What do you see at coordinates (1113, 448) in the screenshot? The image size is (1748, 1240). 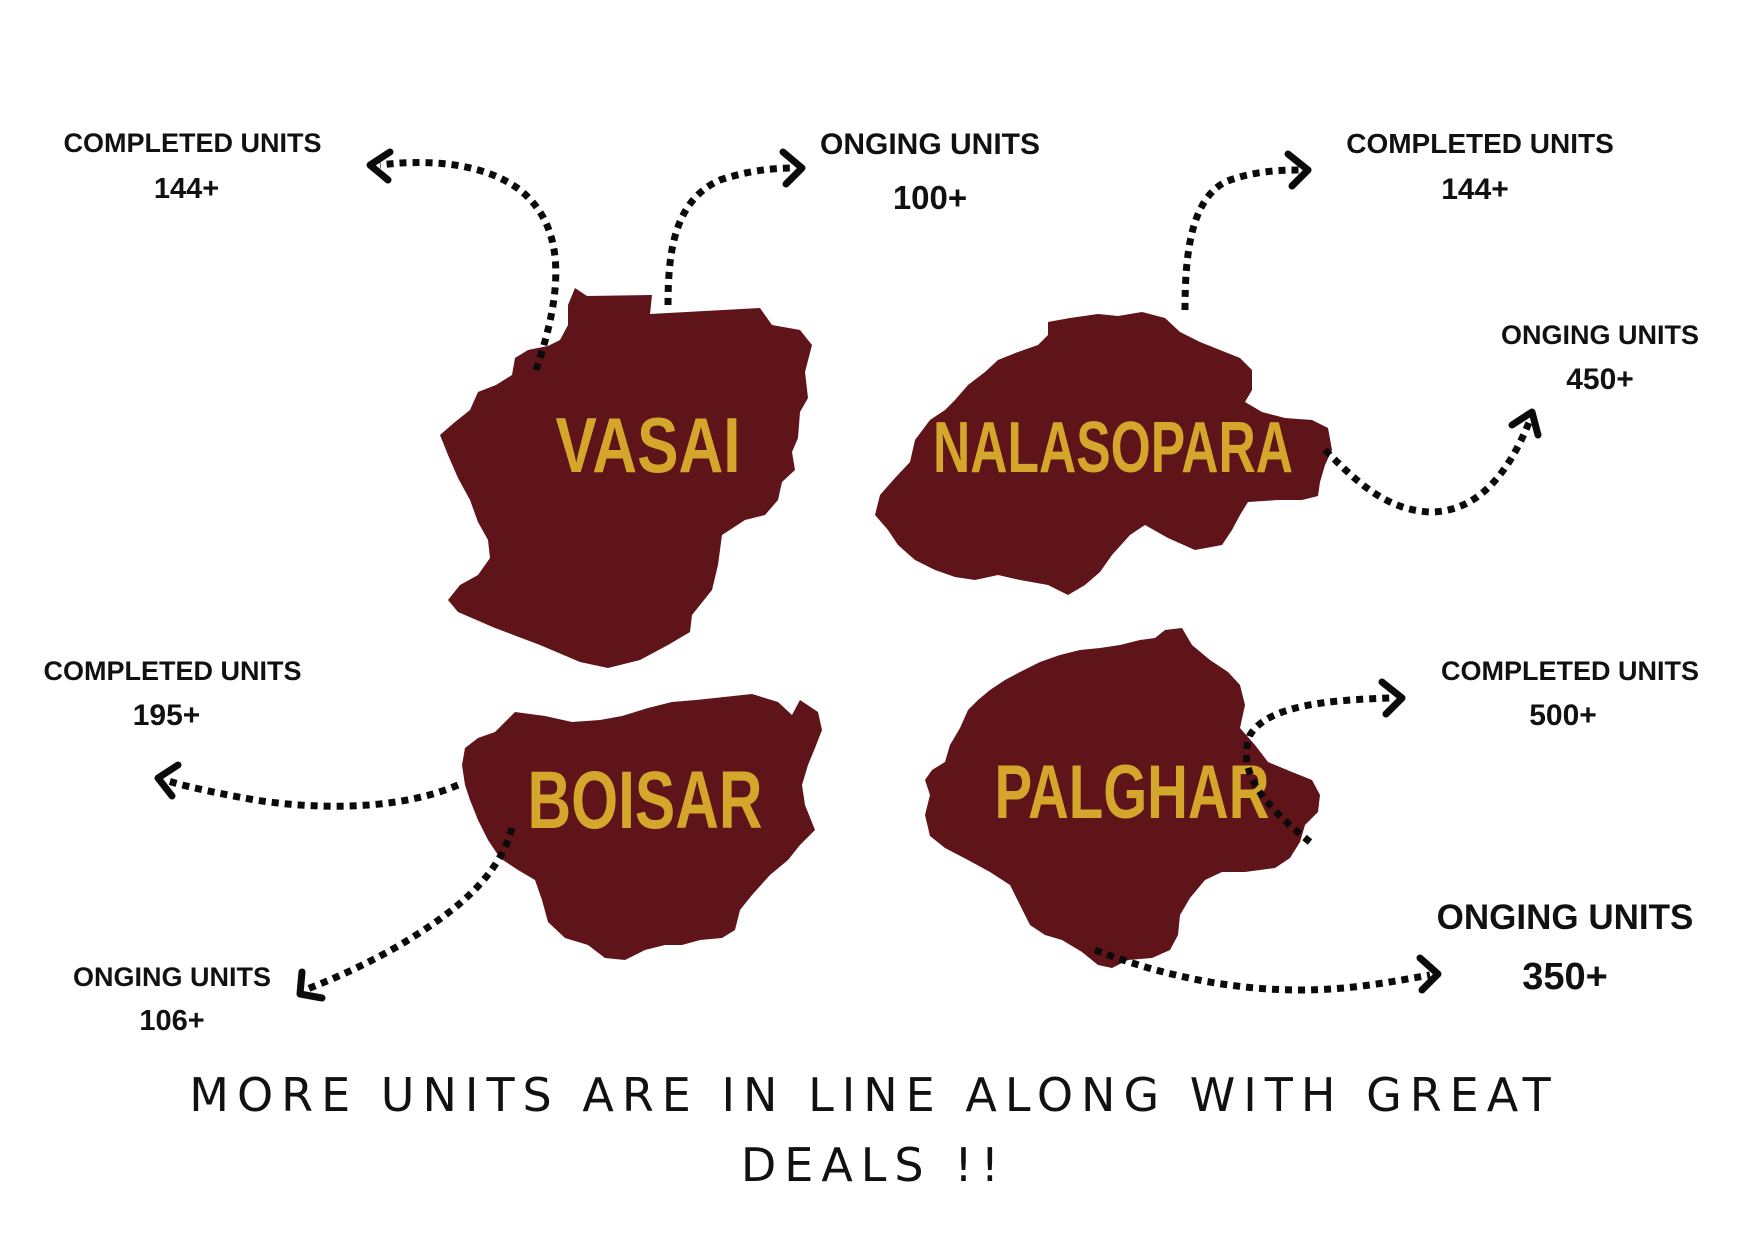 I see `nalasopara-region-label: NALASOPARA` at bounding box center [1113, 448].